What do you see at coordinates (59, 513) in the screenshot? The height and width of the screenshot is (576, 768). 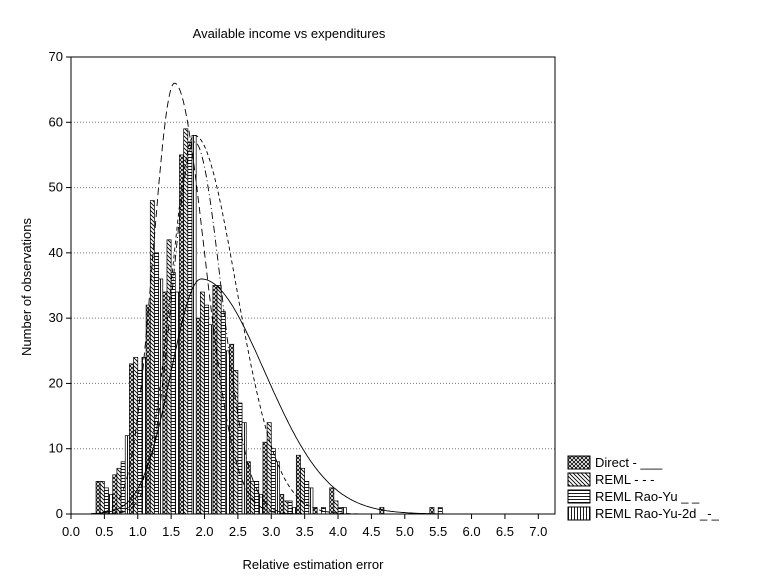 I see `y-tick-label: 0` at bounding box center [59, 513].